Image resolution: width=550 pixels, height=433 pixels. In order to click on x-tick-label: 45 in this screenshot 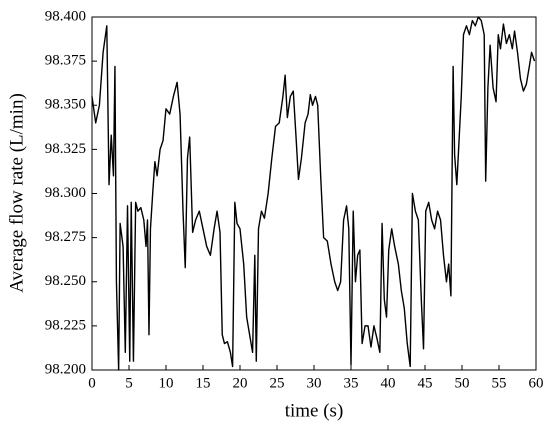, I will do `click(425, 383)`.